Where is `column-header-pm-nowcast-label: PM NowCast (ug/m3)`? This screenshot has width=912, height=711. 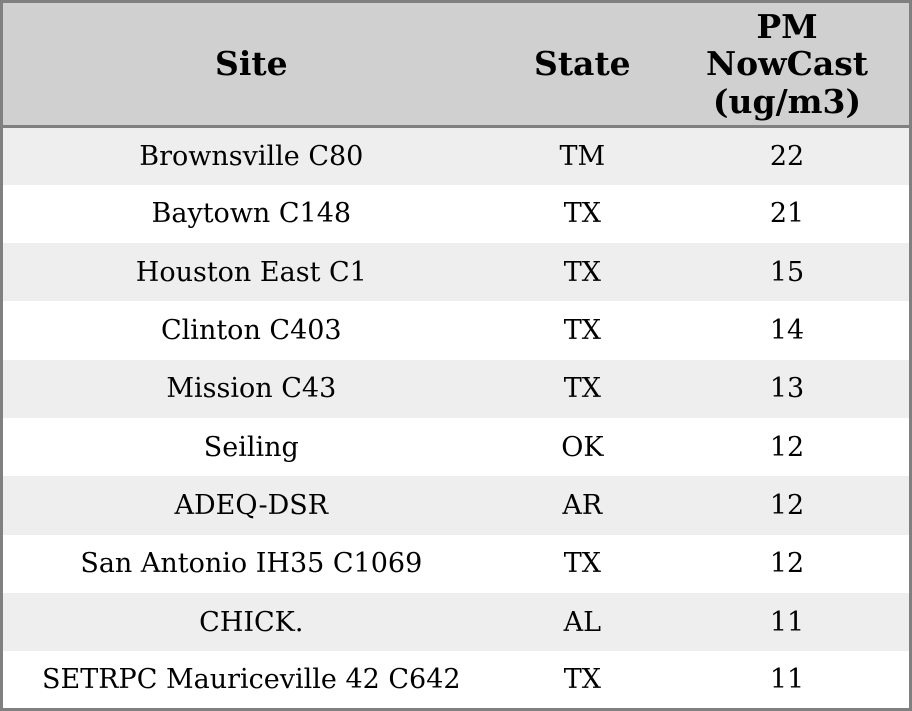
column-header-pm-nowcast-label: PM NowCast (ug/m3) is located at coordinates (787, 64).